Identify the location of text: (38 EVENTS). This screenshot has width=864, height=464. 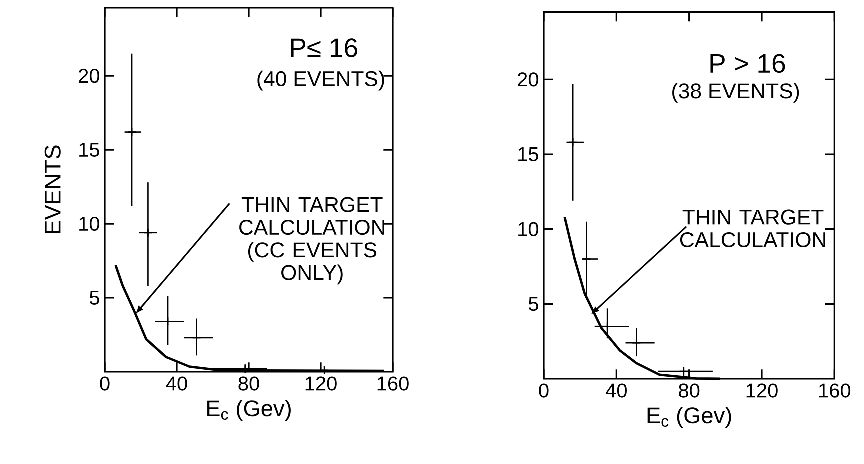
(736, 93).